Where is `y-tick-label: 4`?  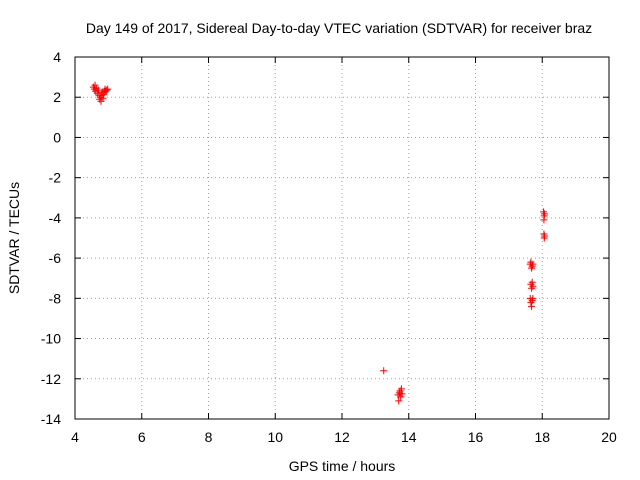 y-tick-label: 4 is located at coordinates (57, 57).